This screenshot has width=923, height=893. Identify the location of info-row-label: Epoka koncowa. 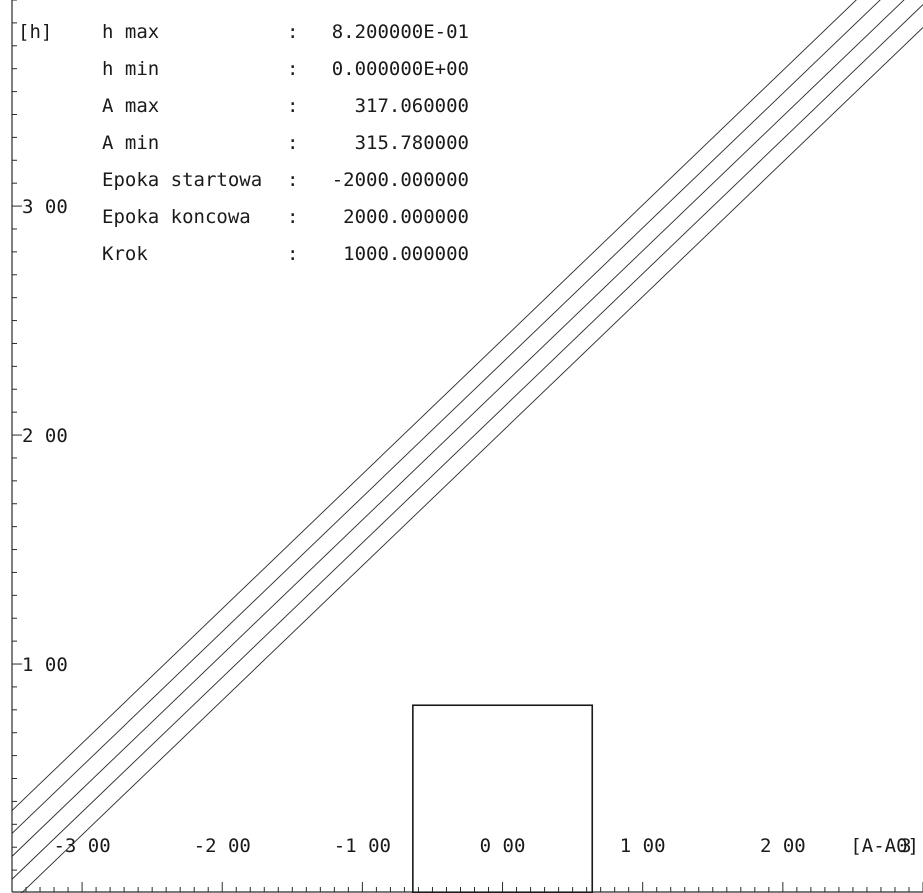
(176, 217).